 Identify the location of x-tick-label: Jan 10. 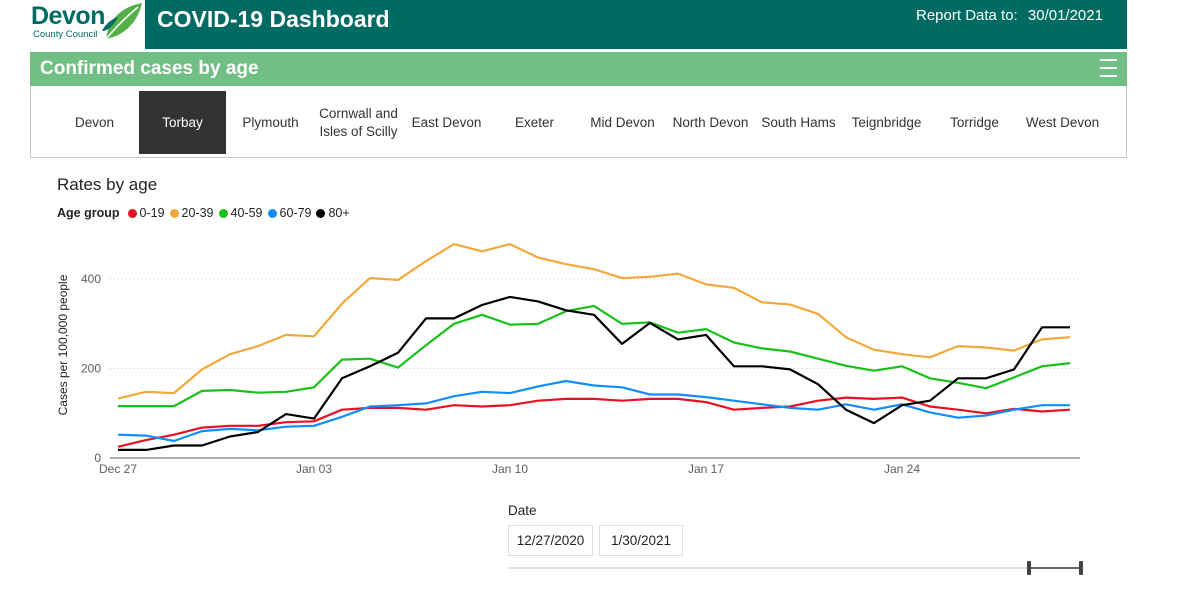
(510, 469).